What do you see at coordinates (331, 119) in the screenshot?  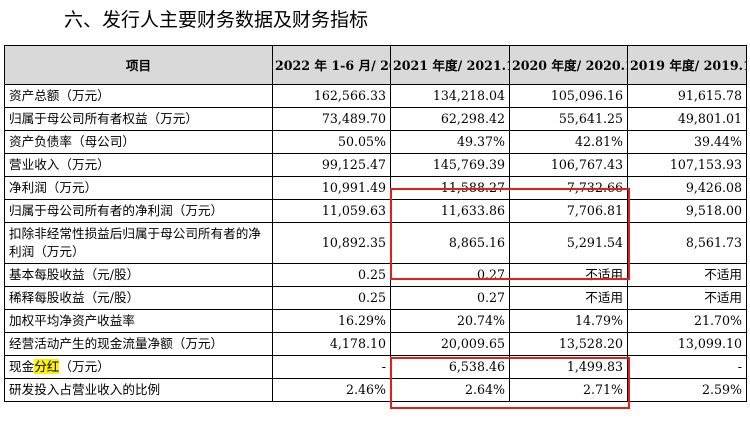 I see `cell-value: 73,489.70` at bounding box center [331, 119].